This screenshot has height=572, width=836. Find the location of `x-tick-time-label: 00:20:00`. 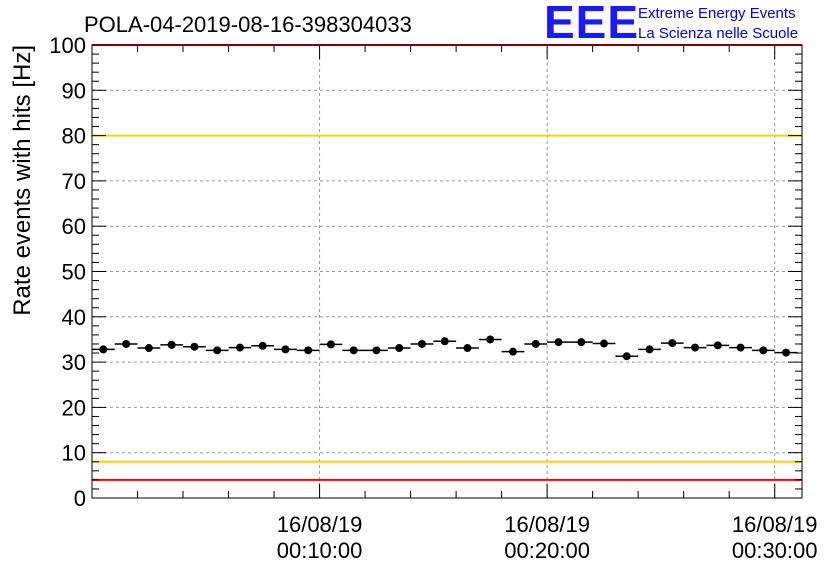

x-tick-time-label: 00:20:00 is located at coordinates (547, 550).